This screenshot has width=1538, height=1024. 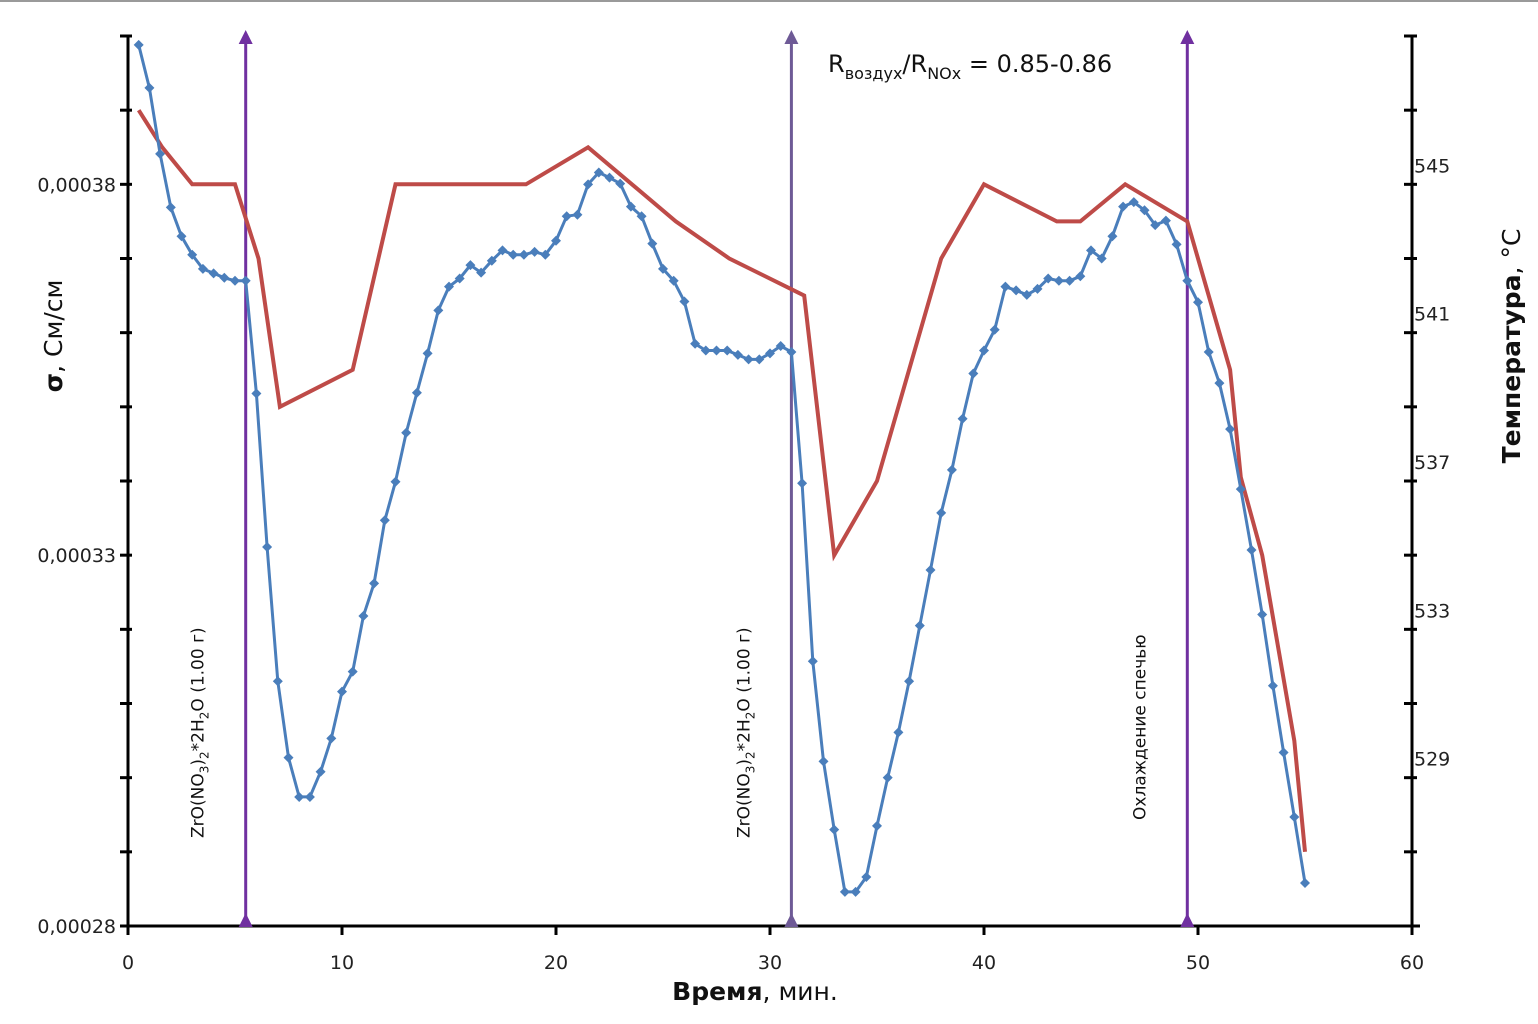 I want to click on x-tick-label: 50, so click(x=1198, y=963).